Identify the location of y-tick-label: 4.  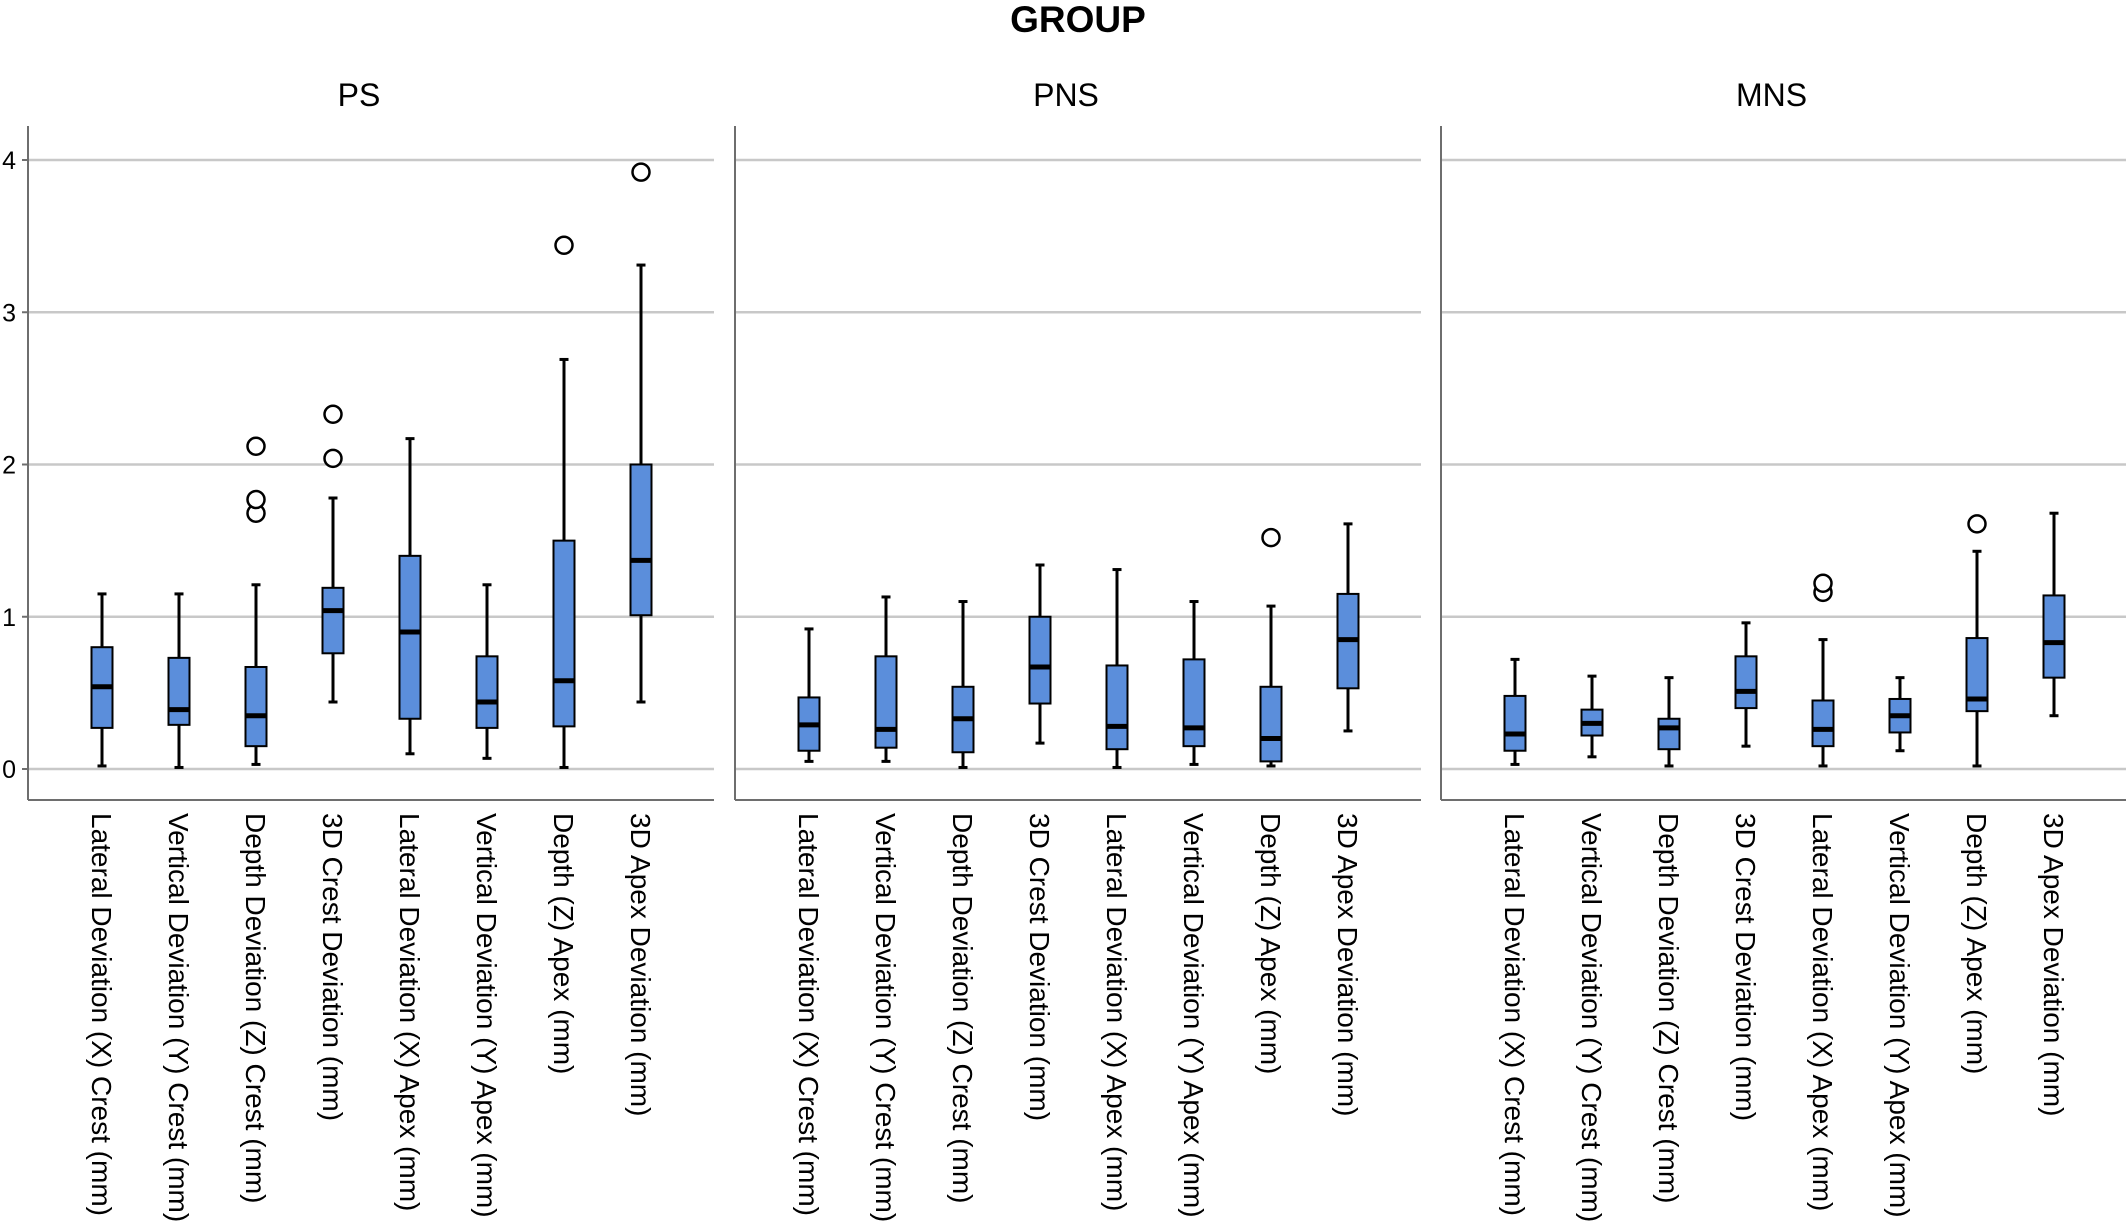
(9, 161).